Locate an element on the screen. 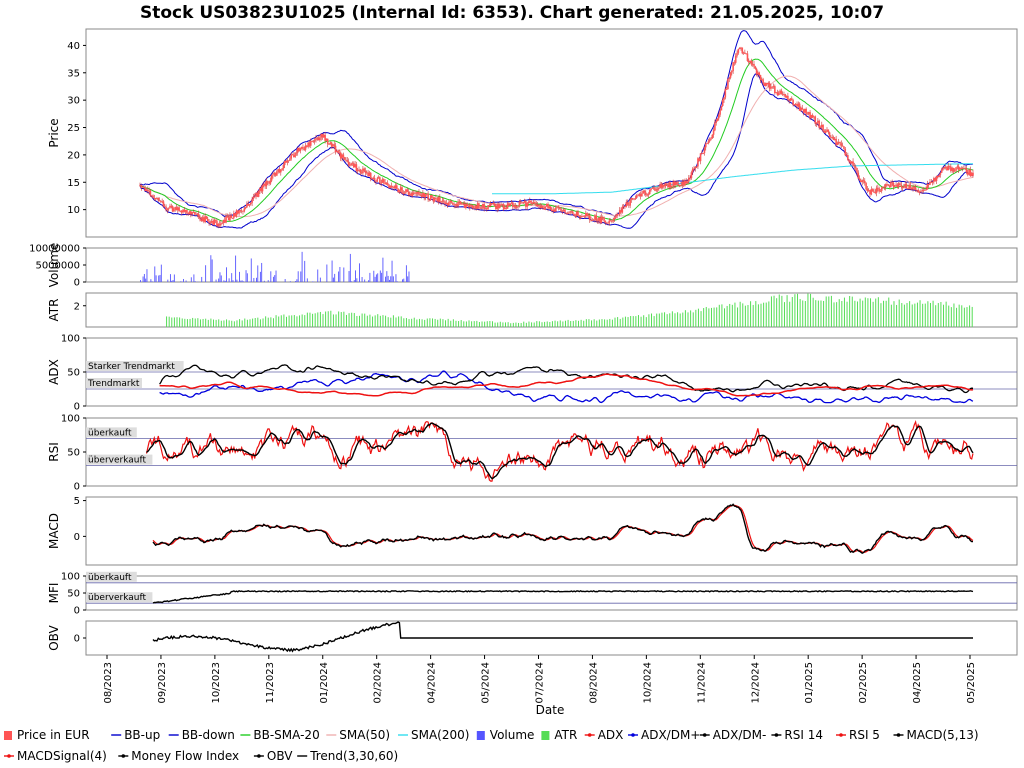 The width and height of the screenshot is (1024, 768). legend-label: ADX/DM- is located at coordinates (740, 735).